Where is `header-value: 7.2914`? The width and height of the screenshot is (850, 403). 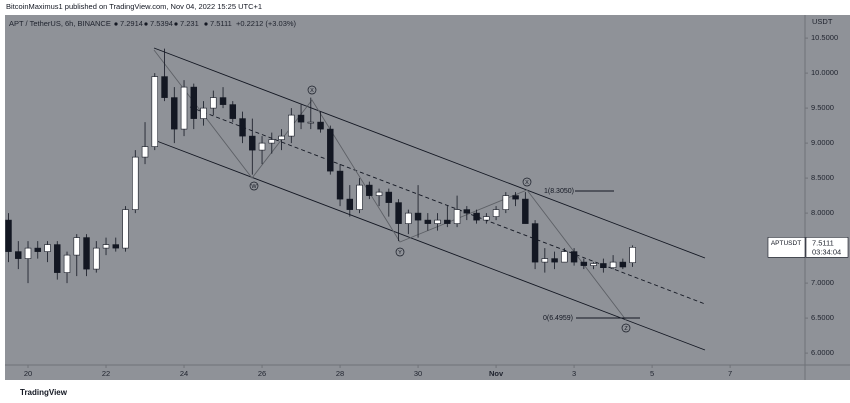
header-value: 7.2914 is located at coordinates (131, 23).